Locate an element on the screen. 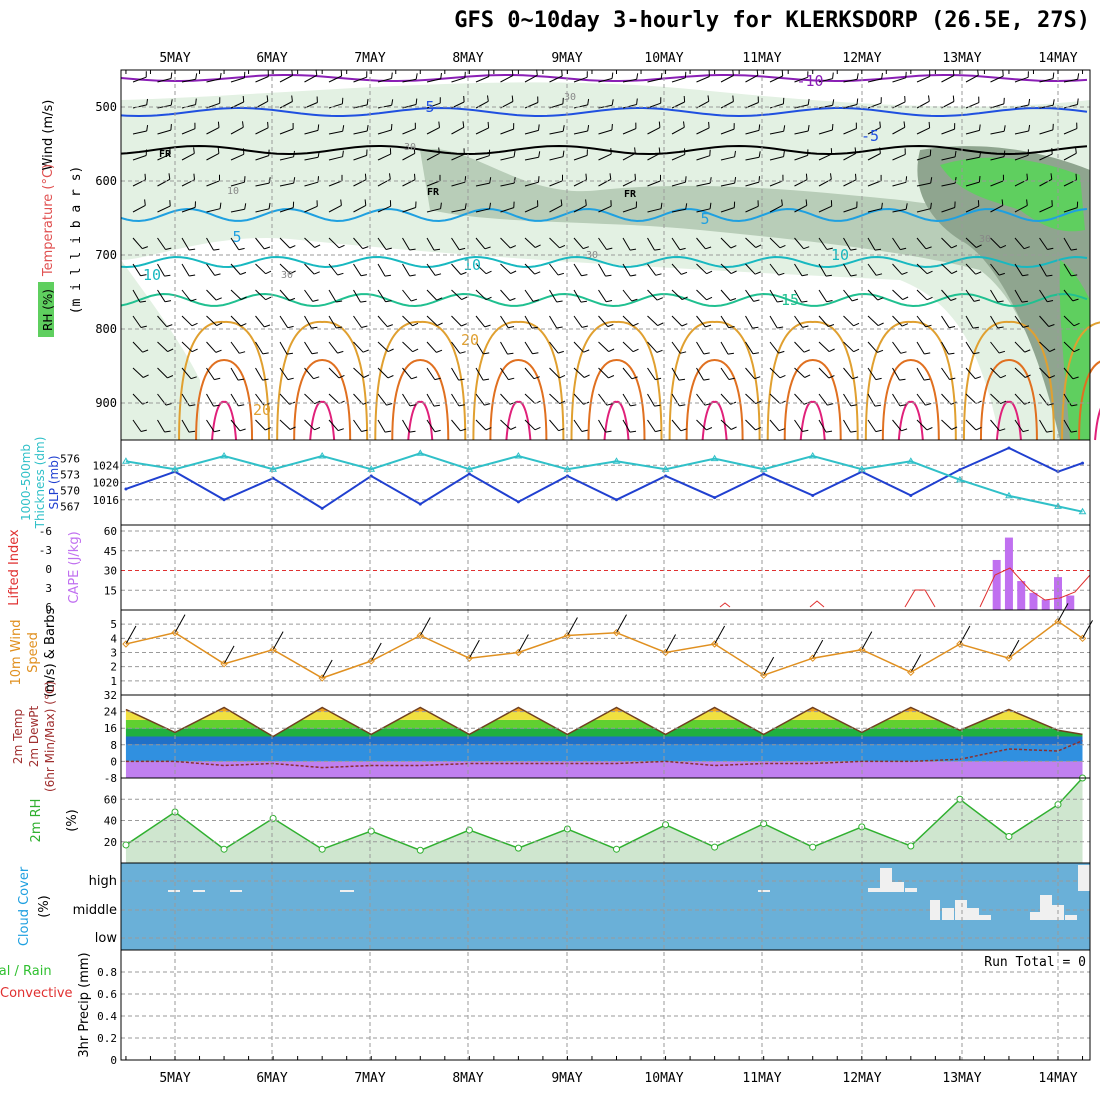 The image size is (1100, 1100). ylabel-line: (%) is located at coordinates (72, 820).